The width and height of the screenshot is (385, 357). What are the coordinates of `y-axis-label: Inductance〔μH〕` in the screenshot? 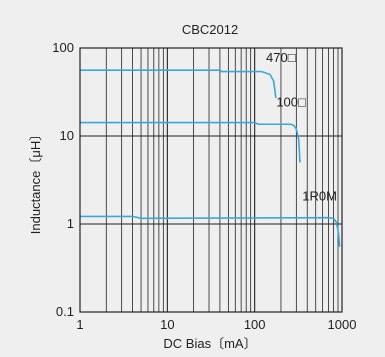 It's located at (35, 181).